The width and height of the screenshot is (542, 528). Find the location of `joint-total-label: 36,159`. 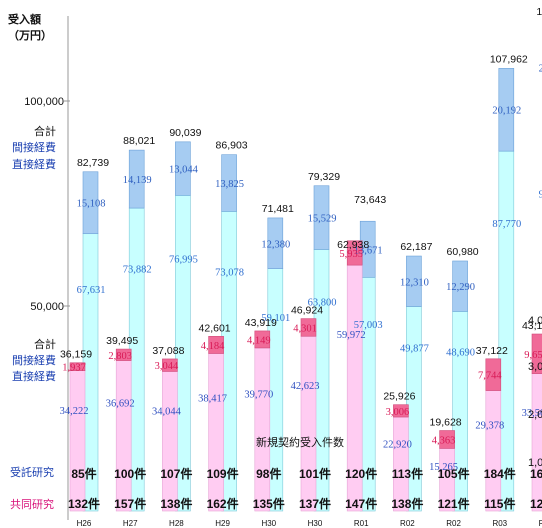

joint-total-label: 36,159 is located at coordinates (76, 355).